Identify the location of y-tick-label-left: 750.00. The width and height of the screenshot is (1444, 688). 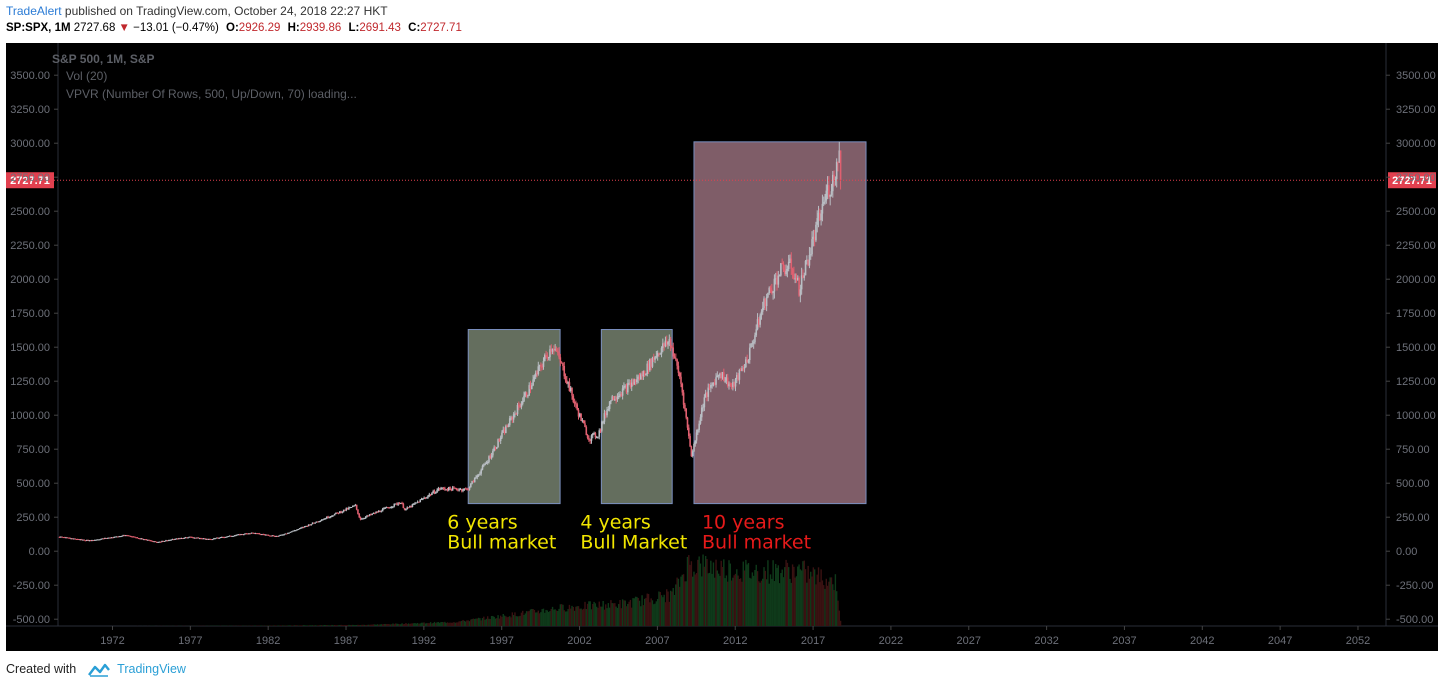
(33, 450).